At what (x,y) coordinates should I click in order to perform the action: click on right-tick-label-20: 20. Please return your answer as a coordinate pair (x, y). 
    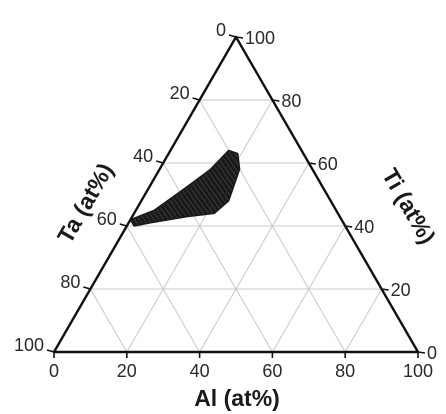
    Looking at the image, I should click on (401, 290).